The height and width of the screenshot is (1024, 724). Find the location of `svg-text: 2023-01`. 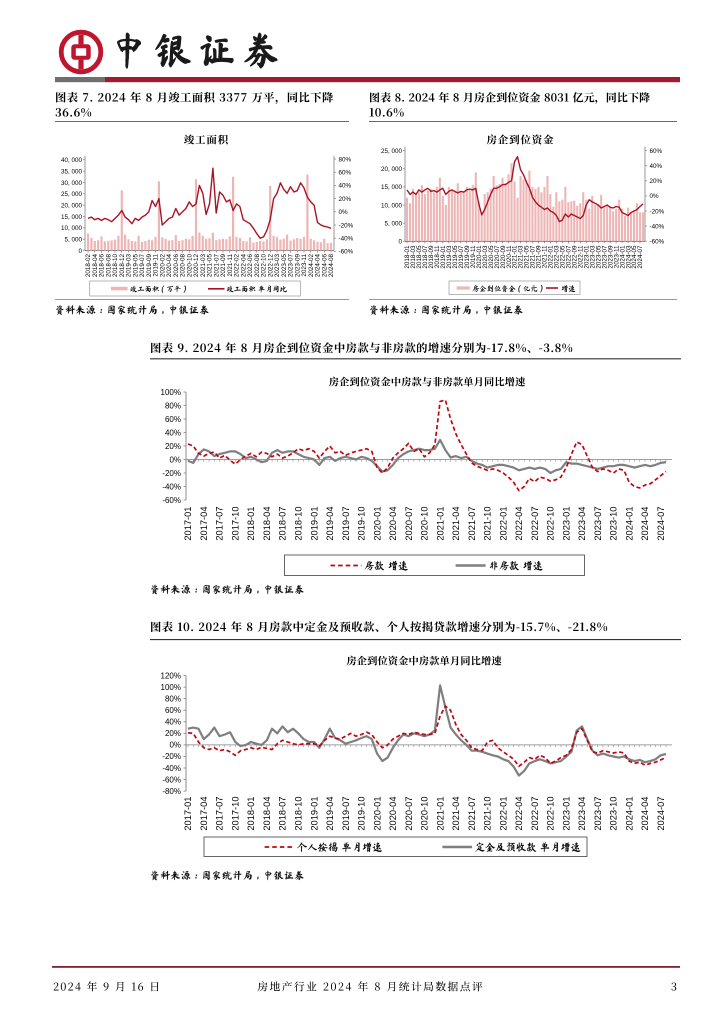

svg-text: 2023-01 is located at coordinates (566, 524).